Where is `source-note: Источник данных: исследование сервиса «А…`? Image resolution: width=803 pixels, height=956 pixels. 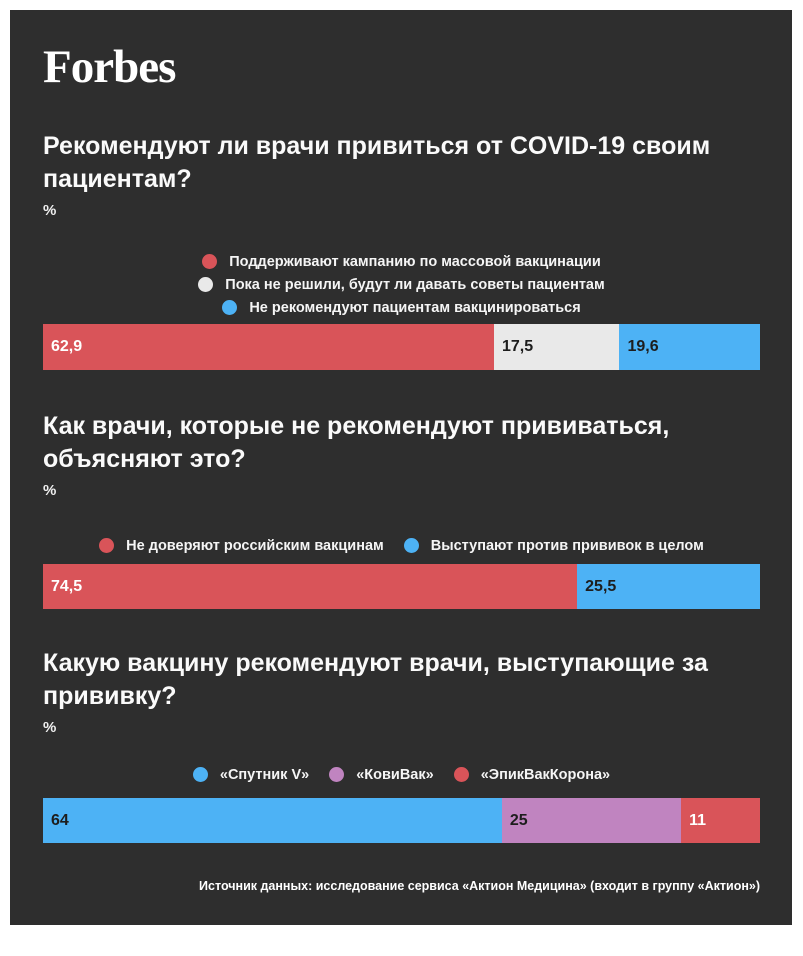
source-note: Источник данных: исследование сервиса «А… is located at coordinates (479, 886).